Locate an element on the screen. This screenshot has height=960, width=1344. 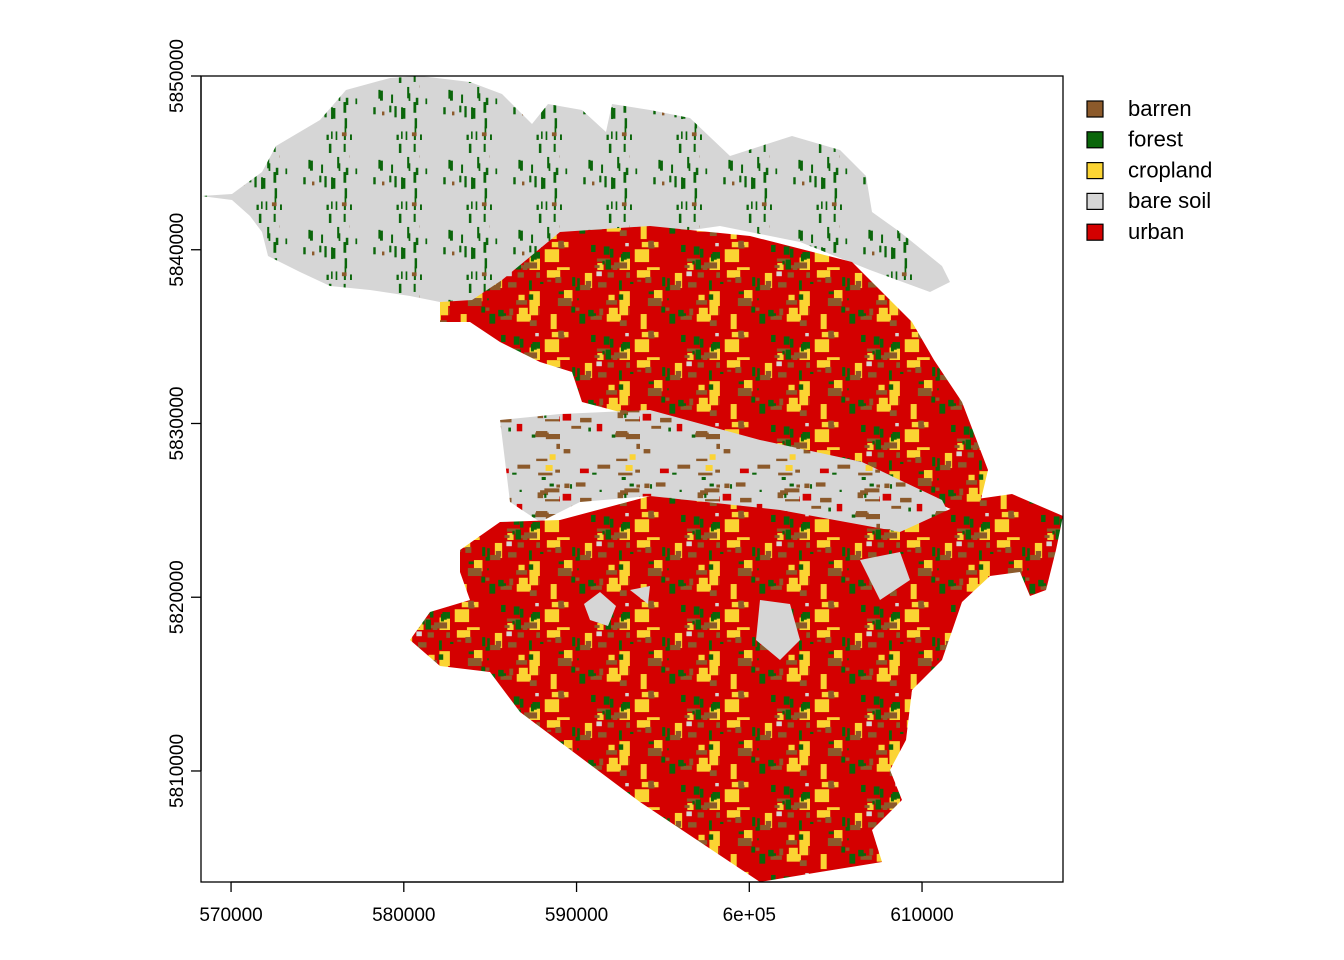
x-tick-label: 610000 is located at coordinates (921, 915).